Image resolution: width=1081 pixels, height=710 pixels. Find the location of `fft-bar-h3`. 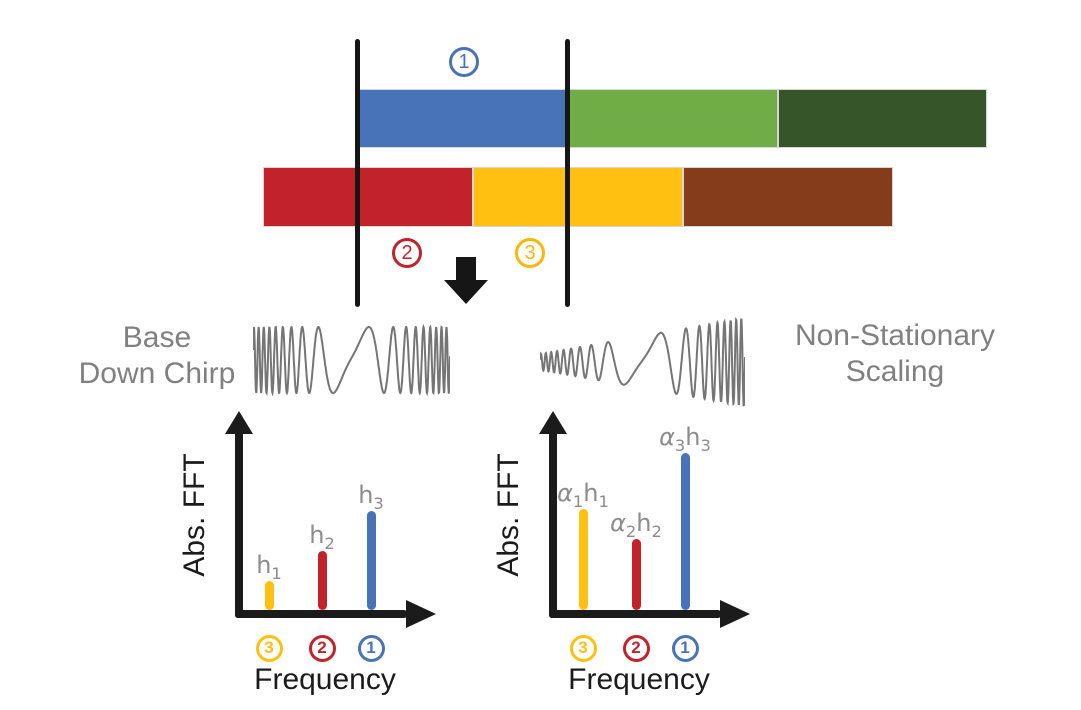

fft-bar-h3 is located at coordinates (371, 560).